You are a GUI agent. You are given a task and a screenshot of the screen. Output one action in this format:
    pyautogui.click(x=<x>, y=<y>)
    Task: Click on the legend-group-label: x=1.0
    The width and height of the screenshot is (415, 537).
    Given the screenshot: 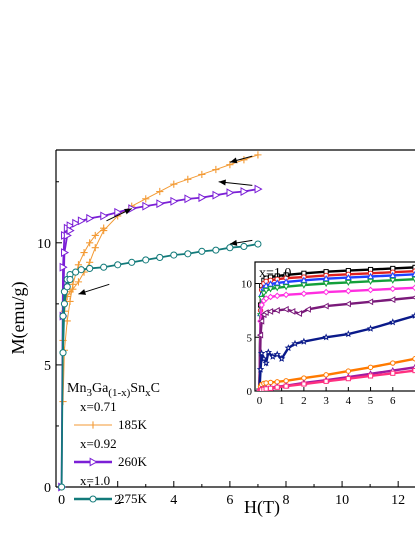 What is the action you would take?
    pyautogui.click(x=95, y=480)
    